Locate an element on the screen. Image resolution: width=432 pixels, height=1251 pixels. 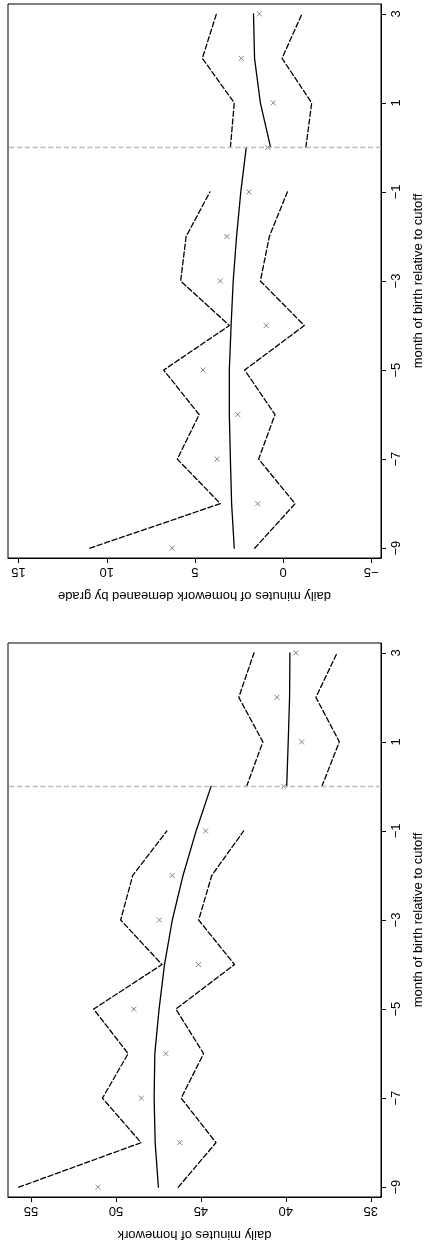
x-tick-label: 5 is located at coordinates (195, 572).